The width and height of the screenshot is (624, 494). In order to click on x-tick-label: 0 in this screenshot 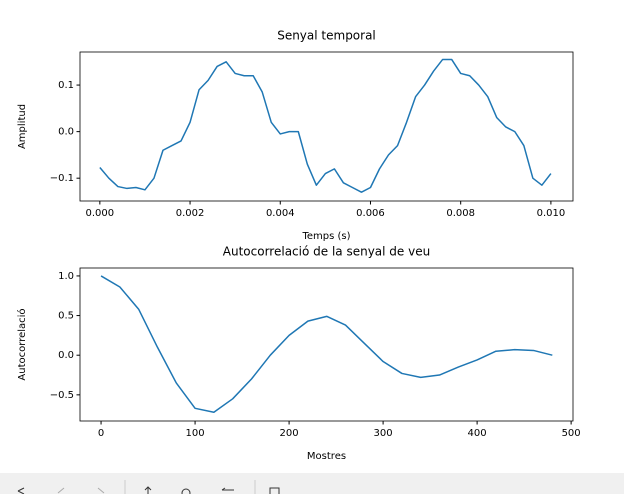, I will do `click(101, 433)`.